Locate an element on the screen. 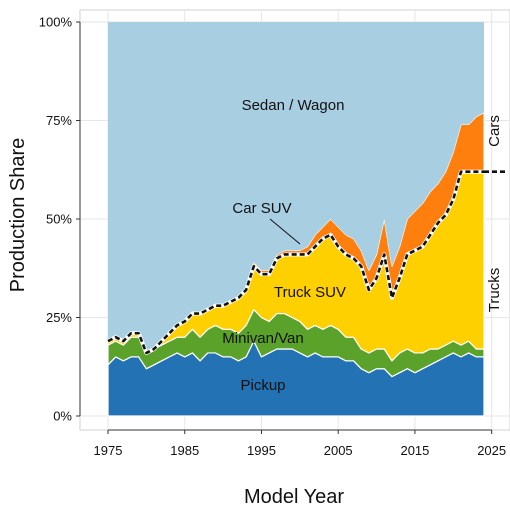 The height and width of the screenshot is (514, 510). label-minivan-van: Minivan/Van is located at coordinates (262, 338).